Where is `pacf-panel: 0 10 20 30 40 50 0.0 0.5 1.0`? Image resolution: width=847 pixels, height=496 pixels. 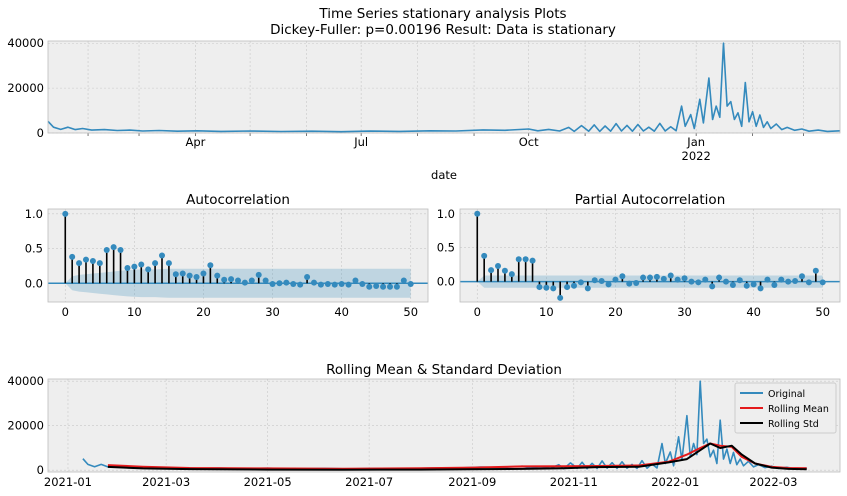 pacf-panel: 0 10 20 30 40 50 0.0 0.5 1.0 is located at coordinates (639, 263).